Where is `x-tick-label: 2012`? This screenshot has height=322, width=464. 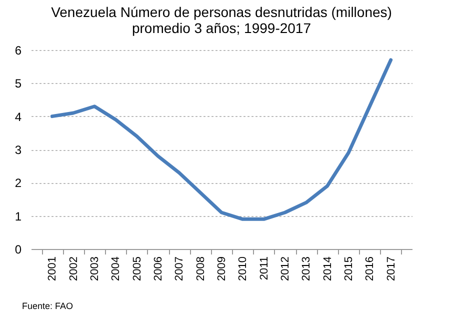 x-tick-label: 2012 is located at coordinates (286, 268).